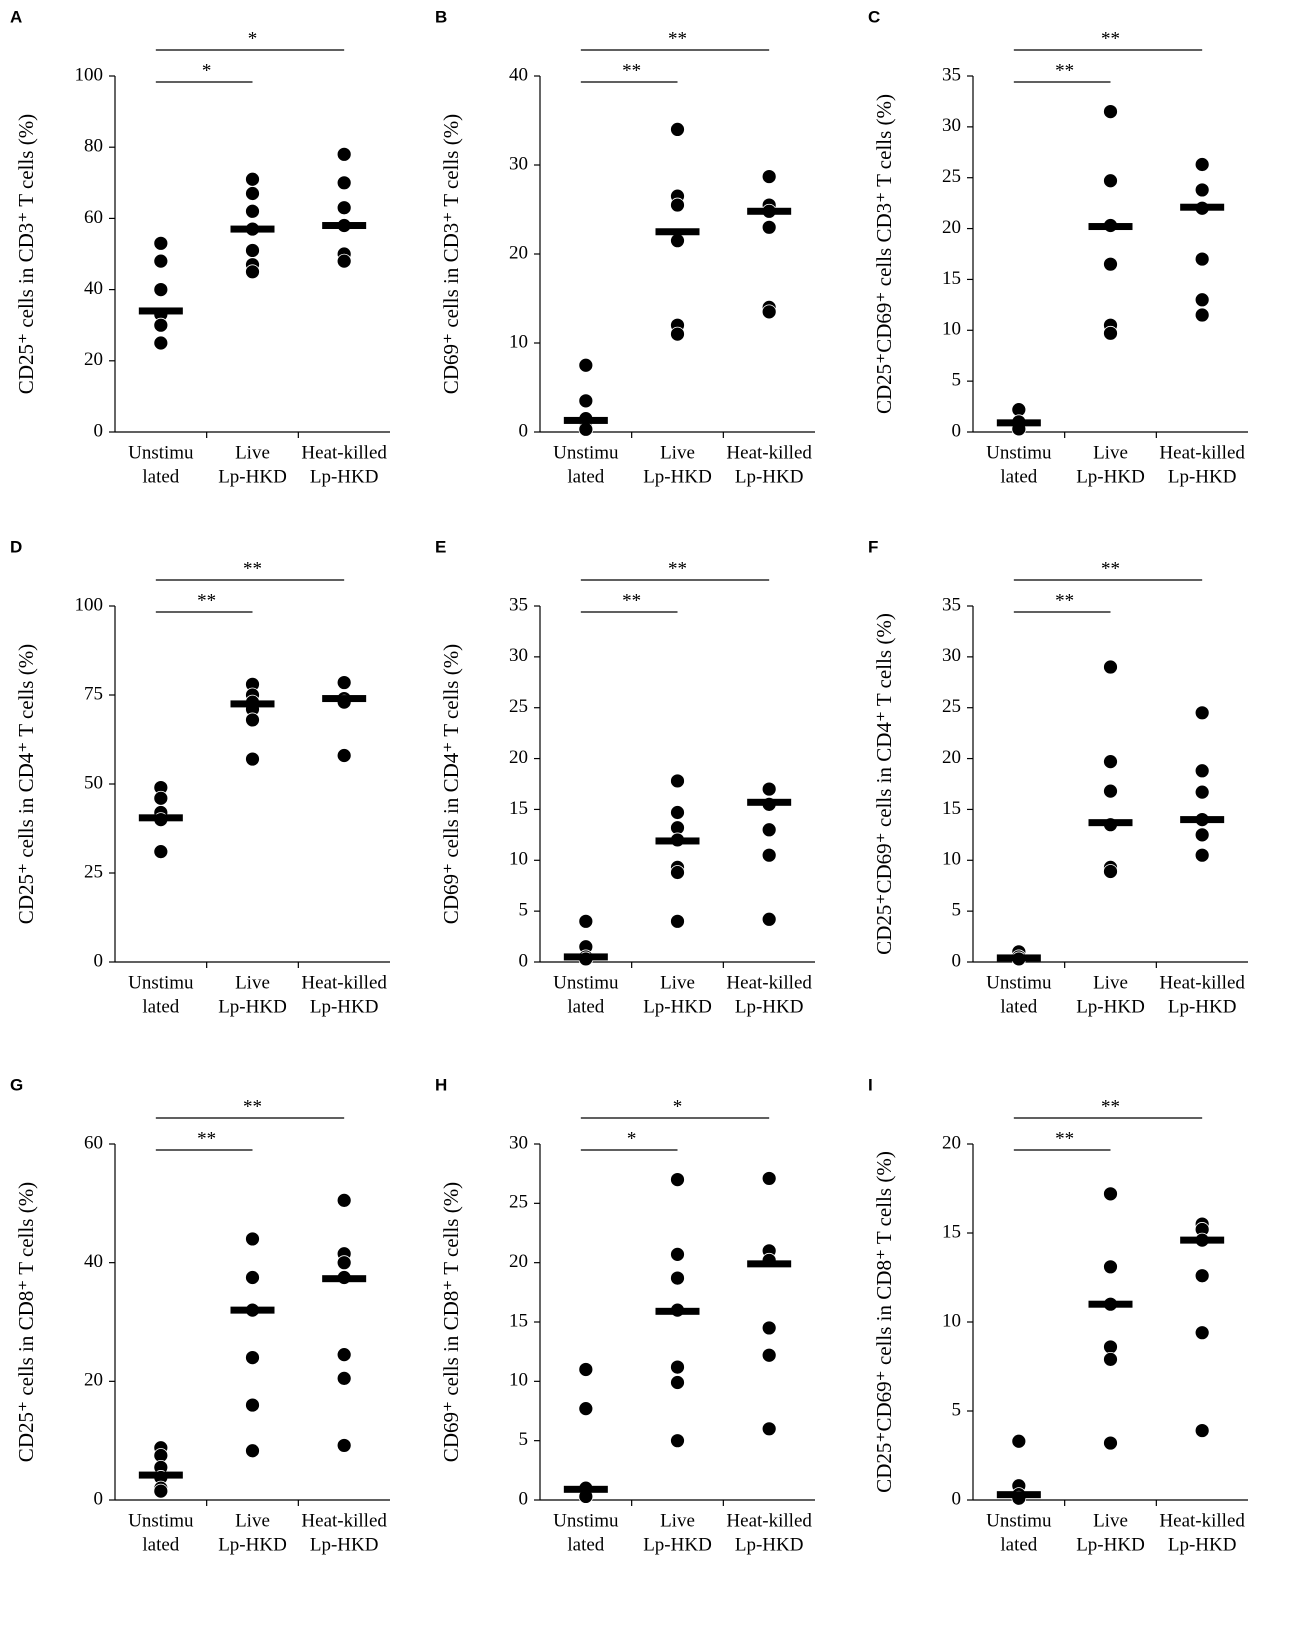 Image resolution: width=1298 pixels, height=1637 pixels. Describe the element at coordinates (451, 1322) in the screenshot. I see `y-axis-label: CD69⁺ cells in CD8⁺ T cells (%)` at that location.